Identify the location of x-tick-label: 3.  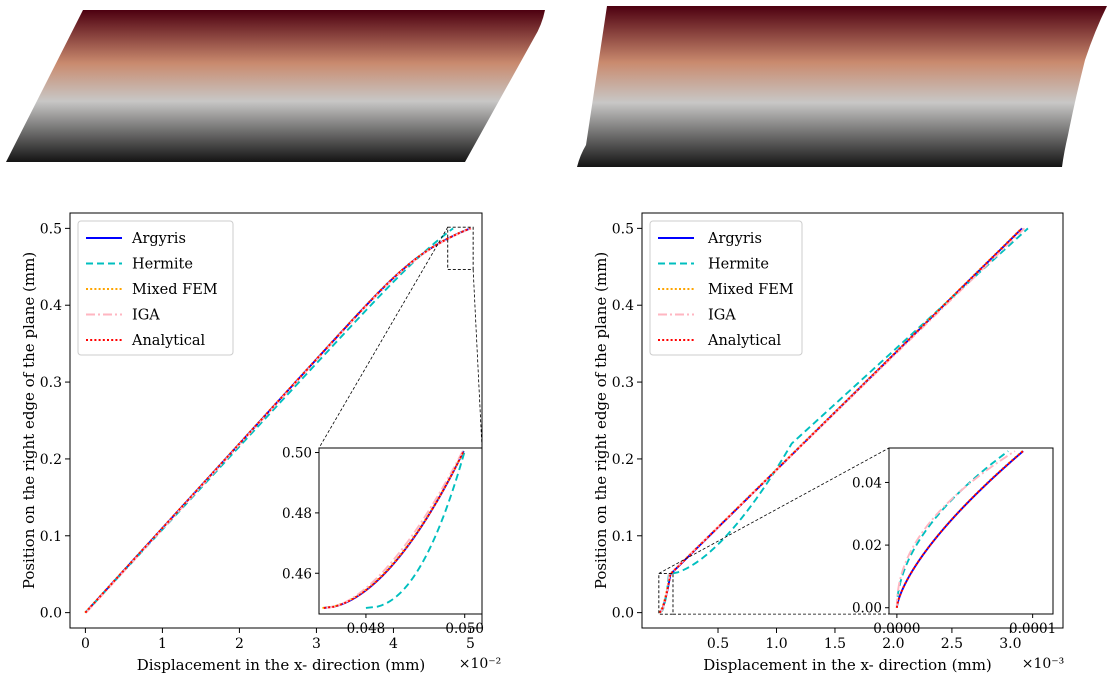
(316, 644).